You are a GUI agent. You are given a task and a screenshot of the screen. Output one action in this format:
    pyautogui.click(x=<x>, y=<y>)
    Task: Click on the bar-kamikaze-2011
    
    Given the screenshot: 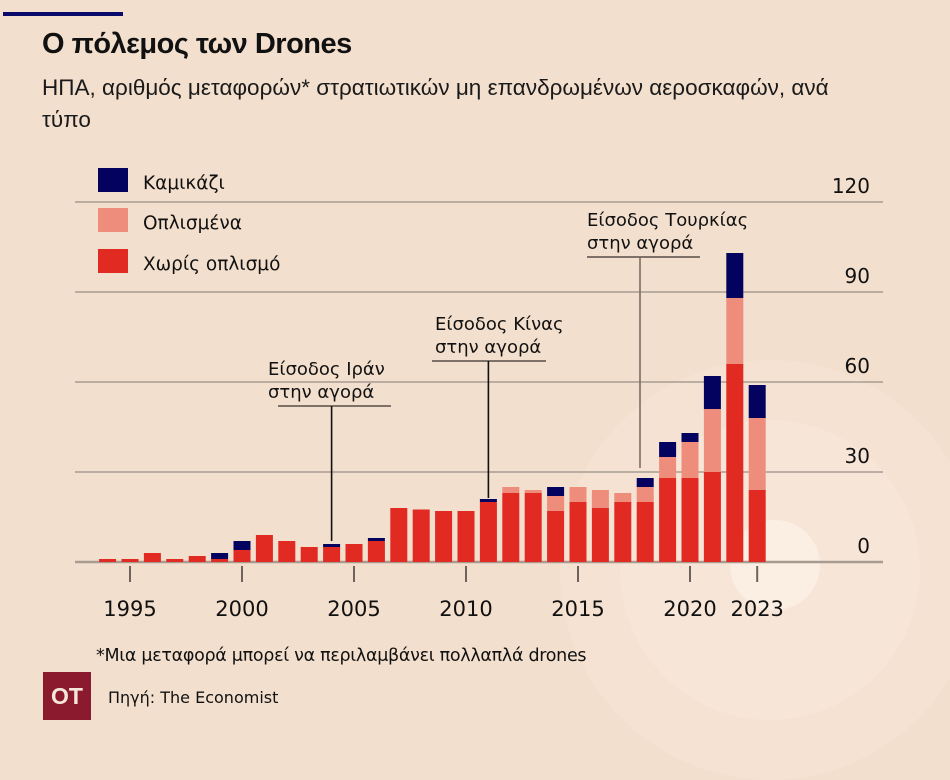 What is the action you would take?
    pyautogui.click(x=488, y=500)
    